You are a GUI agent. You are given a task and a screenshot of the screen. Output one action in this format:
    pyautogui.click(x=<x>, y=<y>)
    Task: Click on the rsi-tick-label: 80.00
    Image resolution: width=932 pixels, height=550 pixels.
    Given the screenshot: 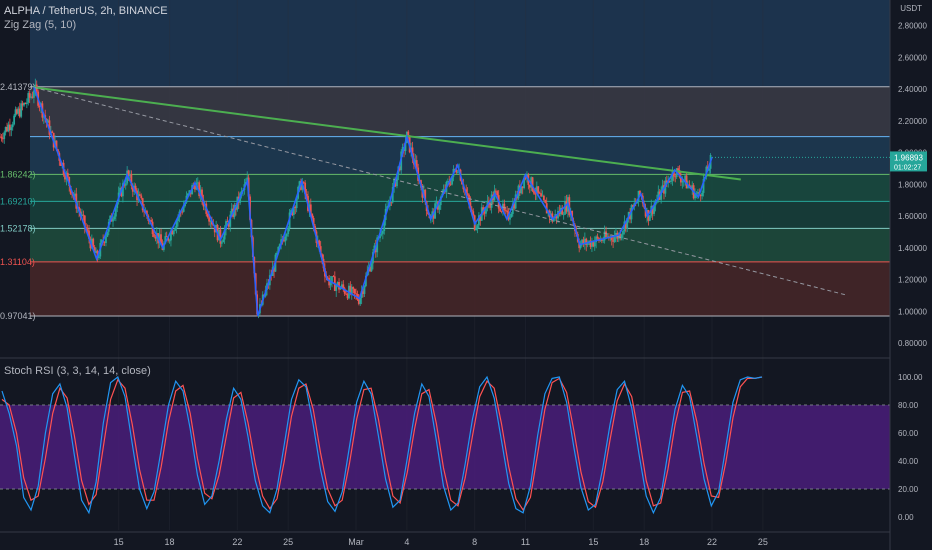 What is the action you would take?
    pyautogui.click(x=908, y=405)
    